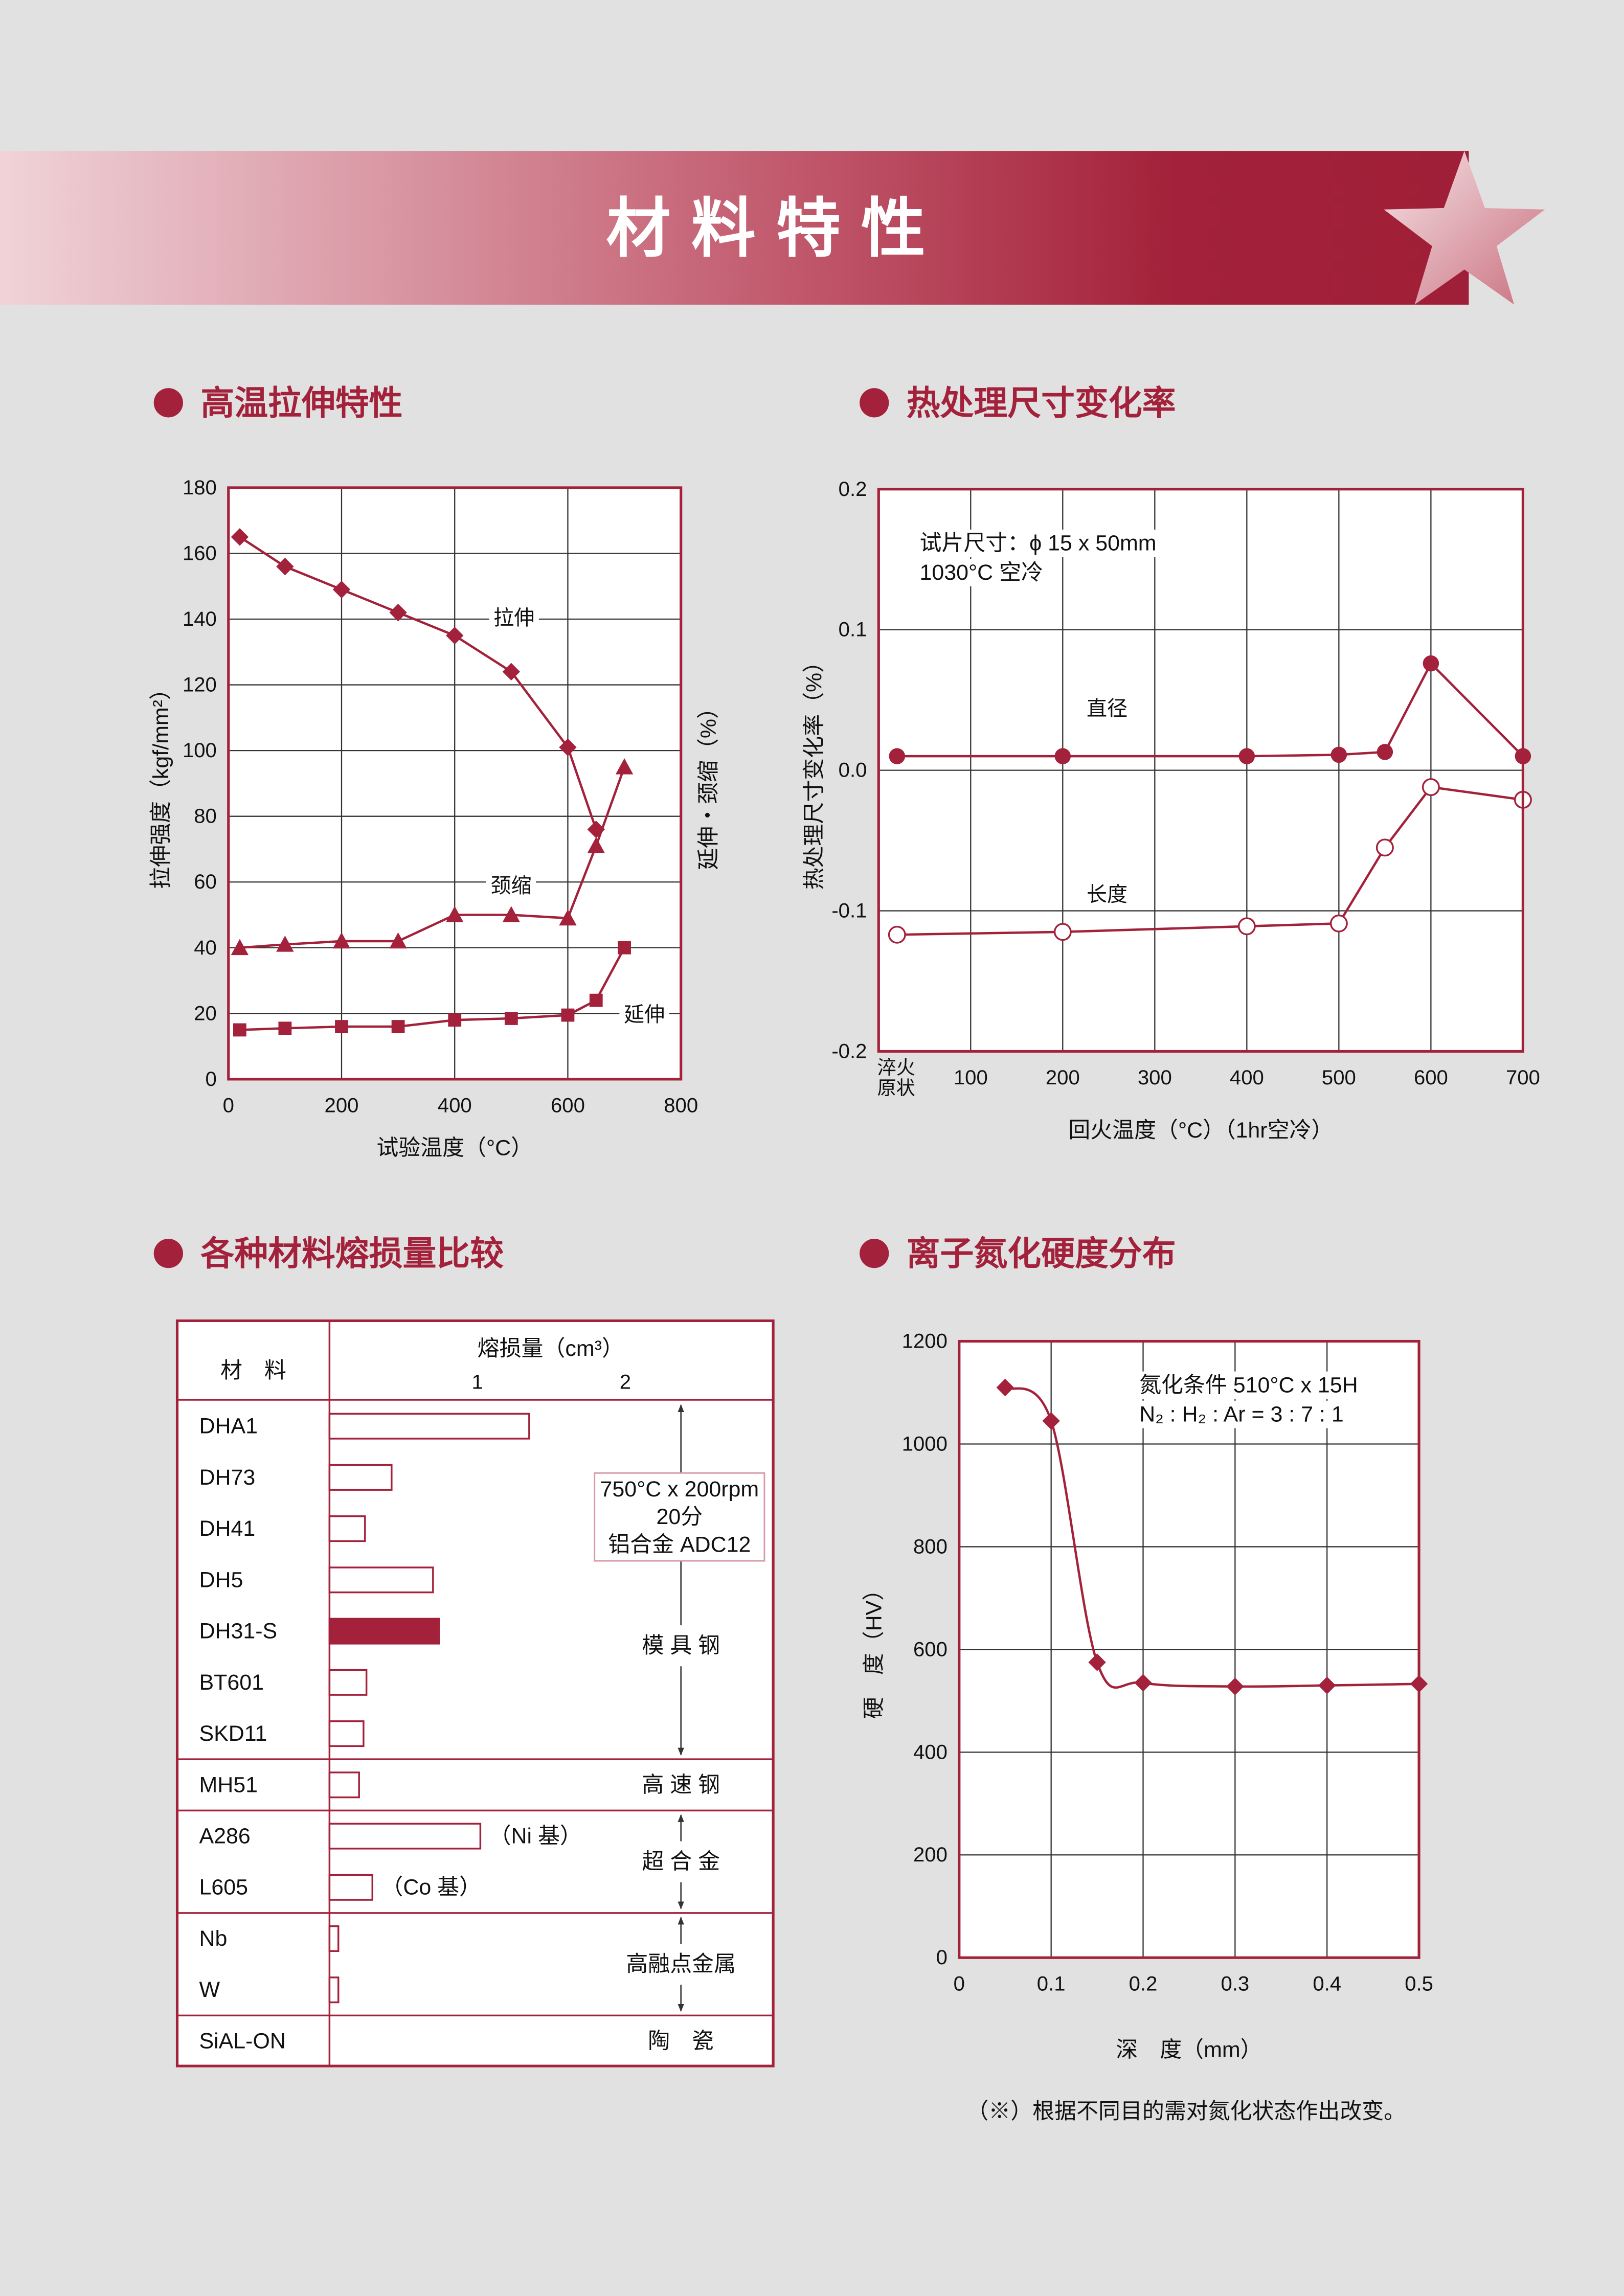 This screenshot has height=2296, width=1624. Describe the element at coordinates (679, 1545) in the screenshot. I see `condition-text: 铝合金 ADC12` at that location.